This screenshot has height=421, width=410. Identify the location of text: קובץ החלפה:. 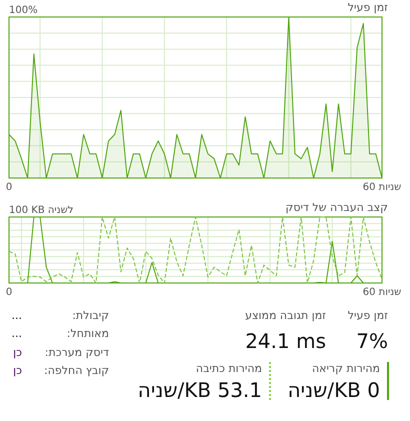
(76, 370).